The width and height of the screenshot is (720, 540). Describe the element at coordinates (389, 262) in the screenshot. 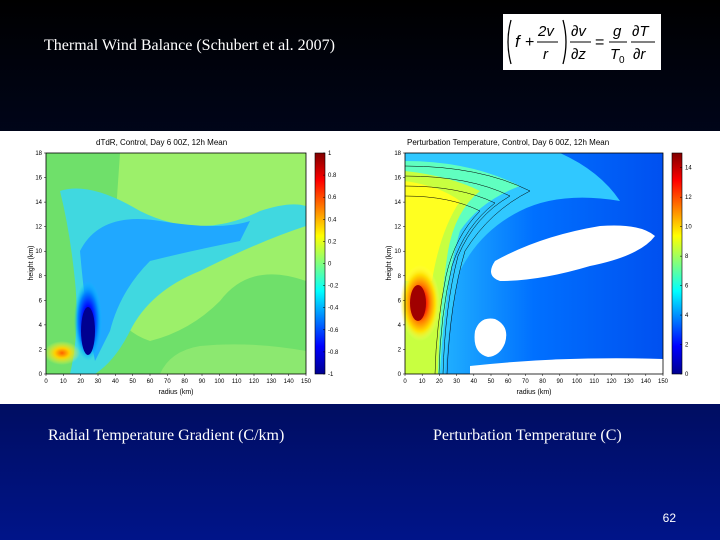

I see `right-ylabel: height (km)` at that location.